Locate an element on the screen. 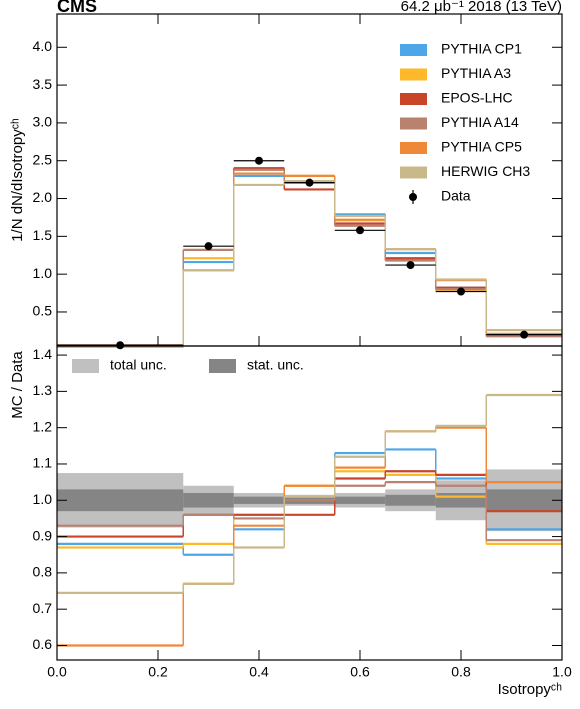 This screenshot has height=709, width=580. x-tick-label: 0.2 is located at coordinates (158, 672).